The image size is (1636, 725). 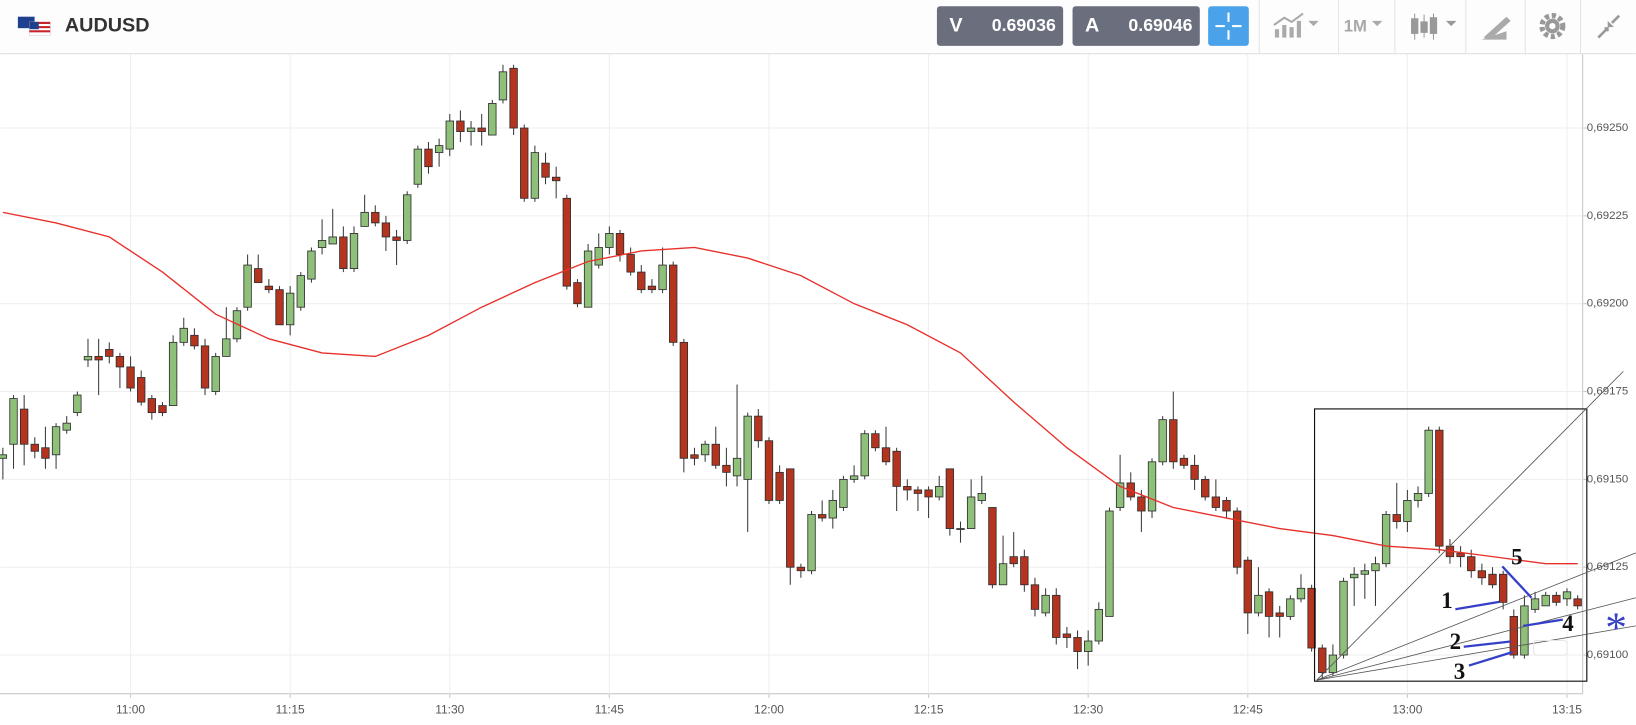 What do you see at coordinates (290, 710) in the screenshot?
I see `x-tick-label: 11:15` at bounding box center [290, 710].